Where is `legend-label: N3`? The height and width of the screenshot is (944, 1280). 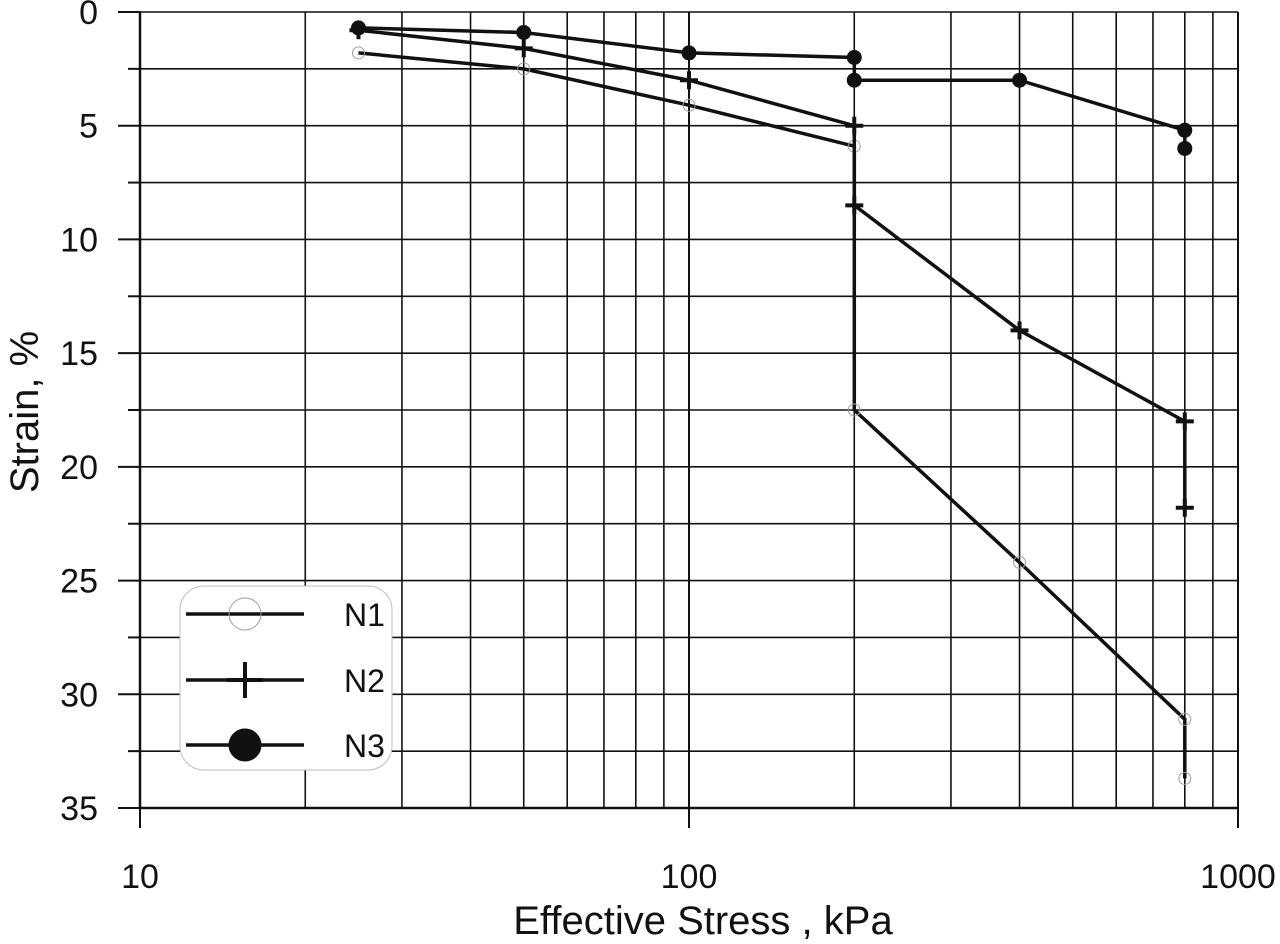
legend-label: N3 is located at coordinates (364, 746).